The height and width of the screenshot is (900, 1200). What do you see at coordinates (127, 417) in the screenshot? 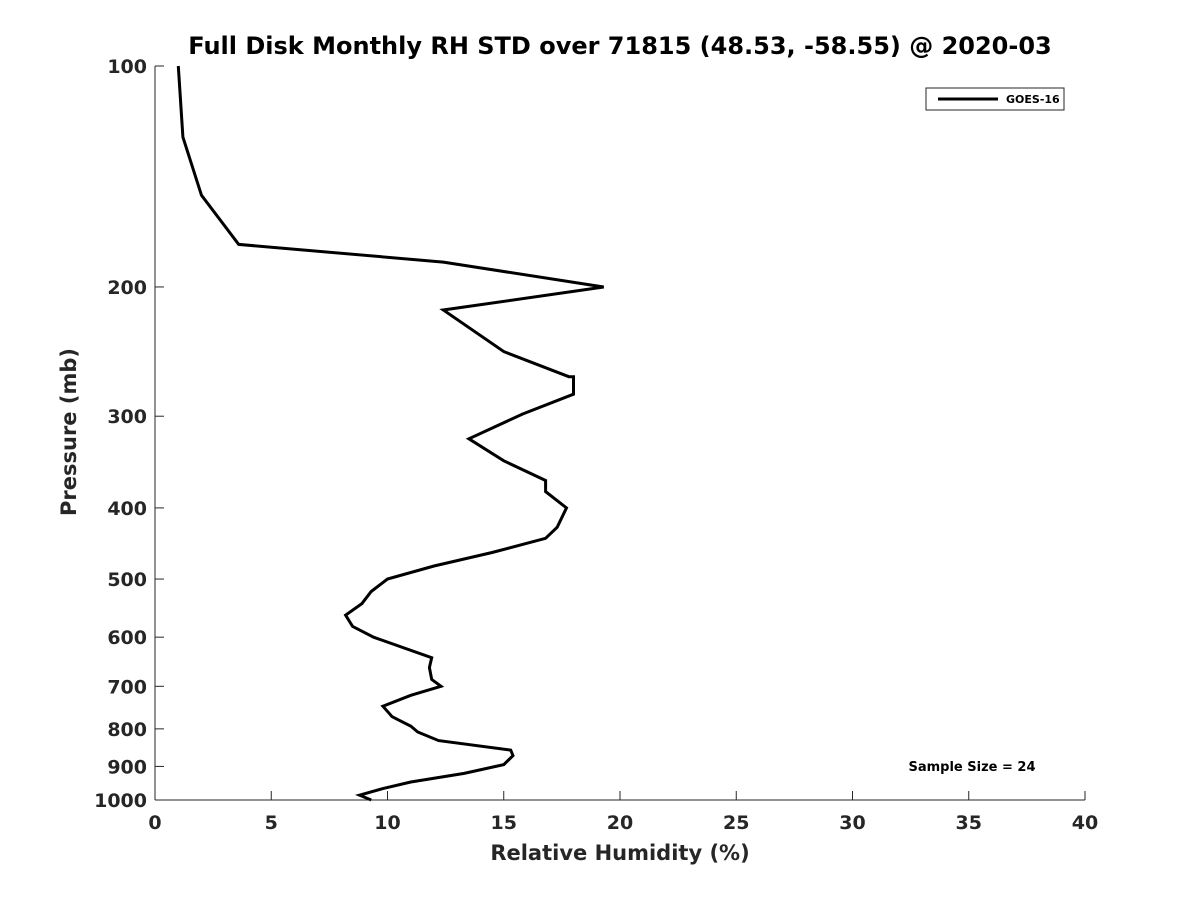
I see `y-tick-label: 300` at bounding box center [127, 417].